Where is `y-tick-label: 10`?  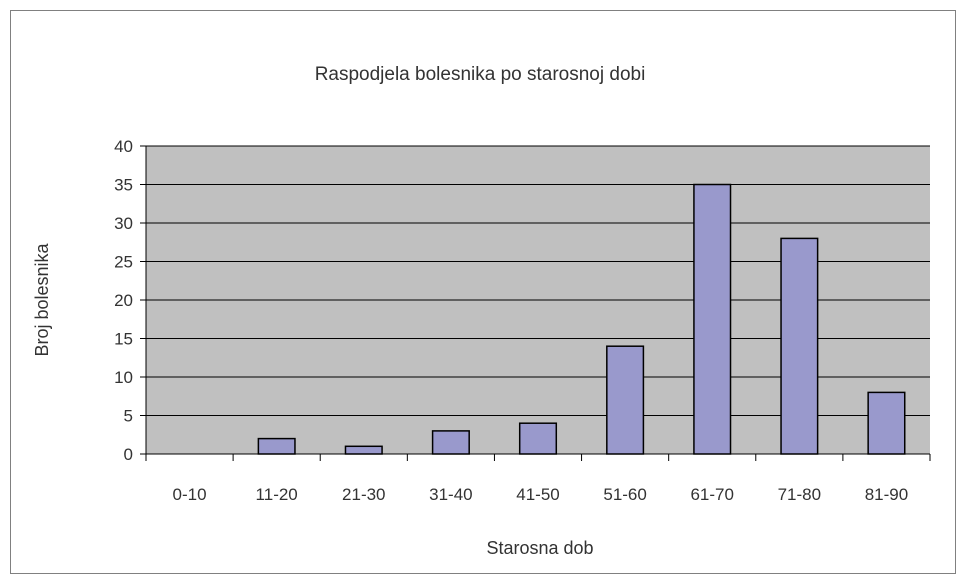 y-tick-label: 10 is located at coordinates (123, 377).